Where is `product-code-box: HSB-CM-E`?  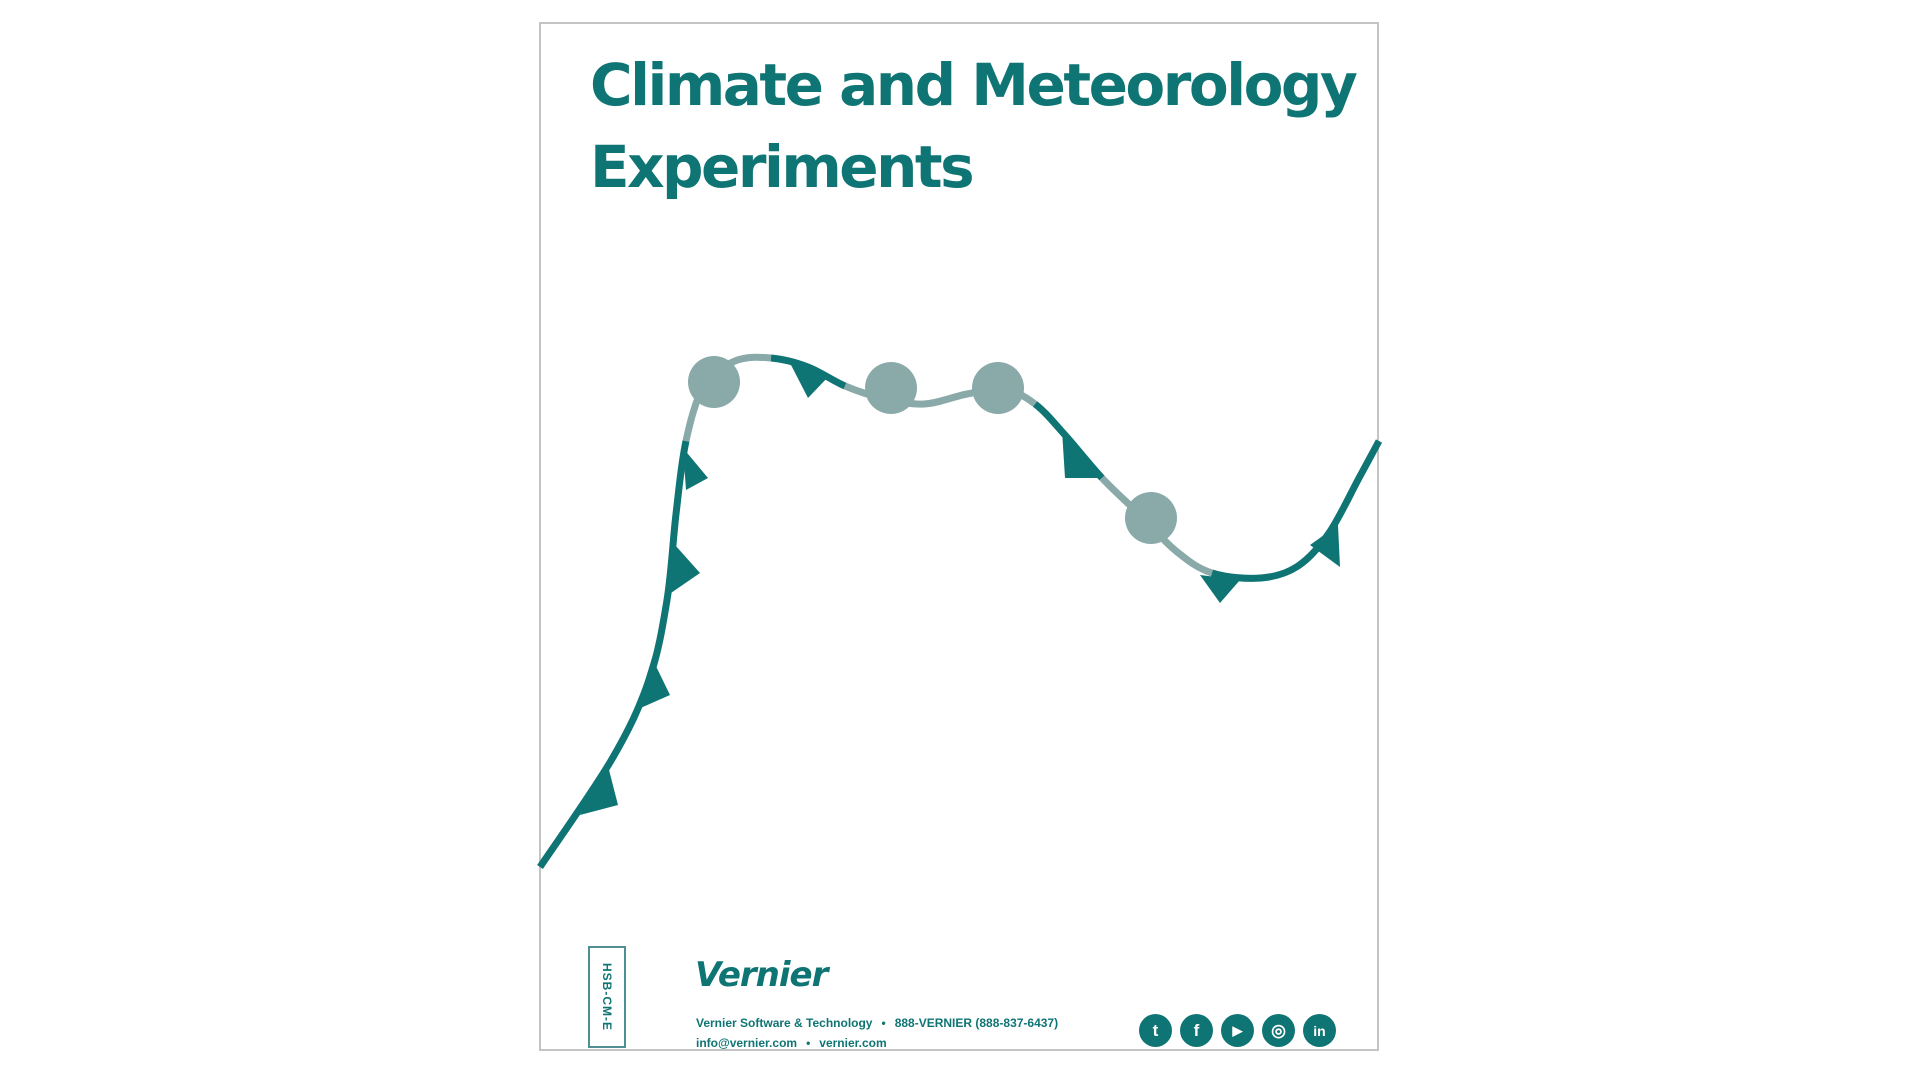
product-code-box: HSB-CM-E is located at coordinates (607, 997).